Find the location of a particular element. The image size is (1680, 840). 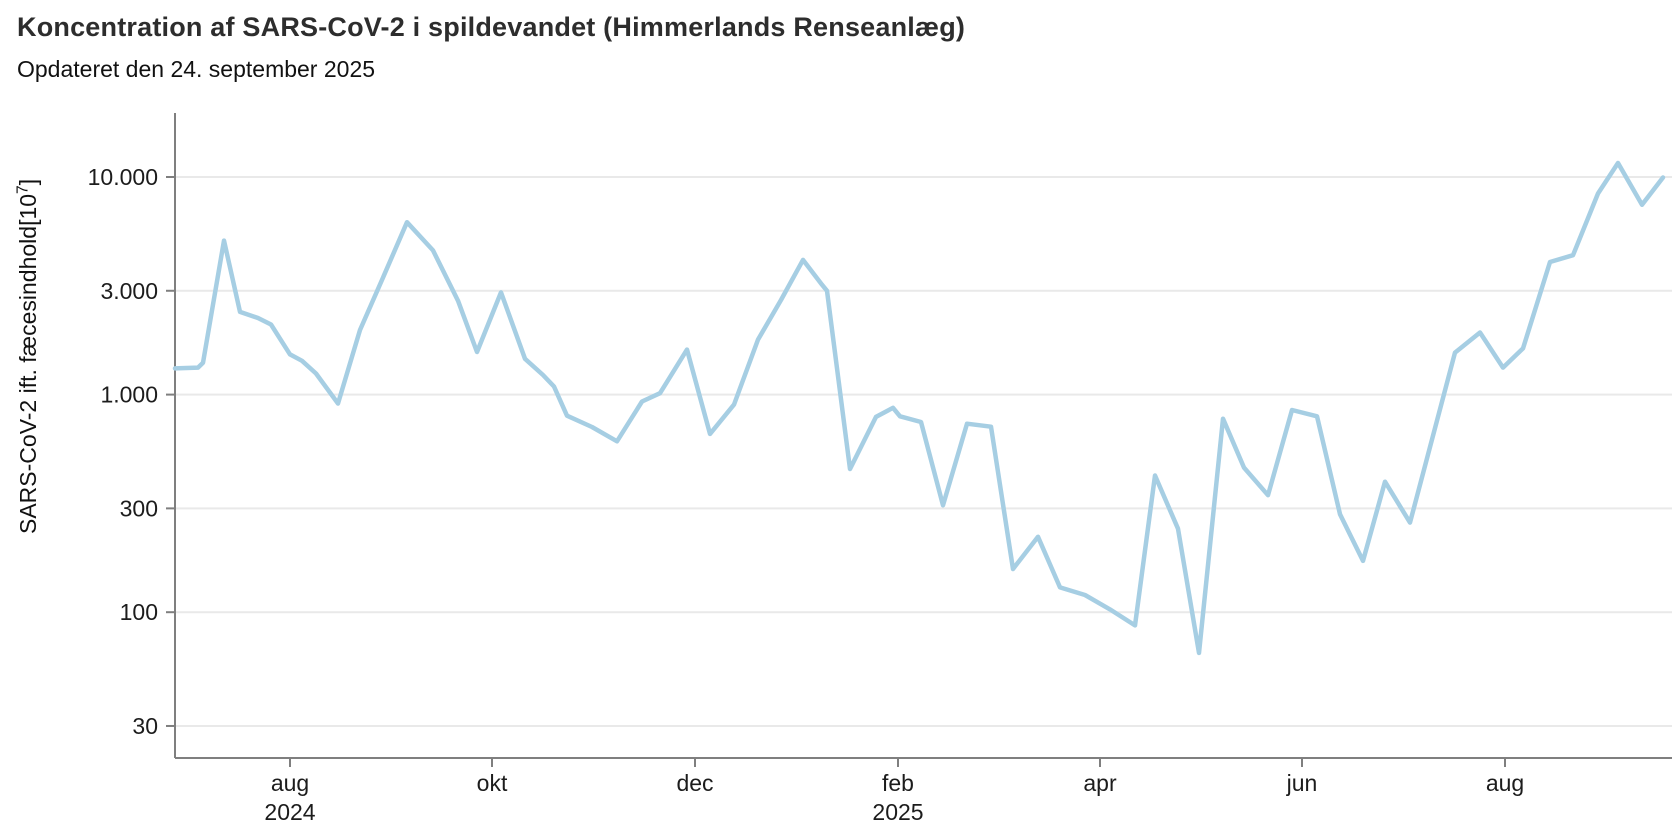

x-tick-label: jun is located at coordinates (1302, 783).